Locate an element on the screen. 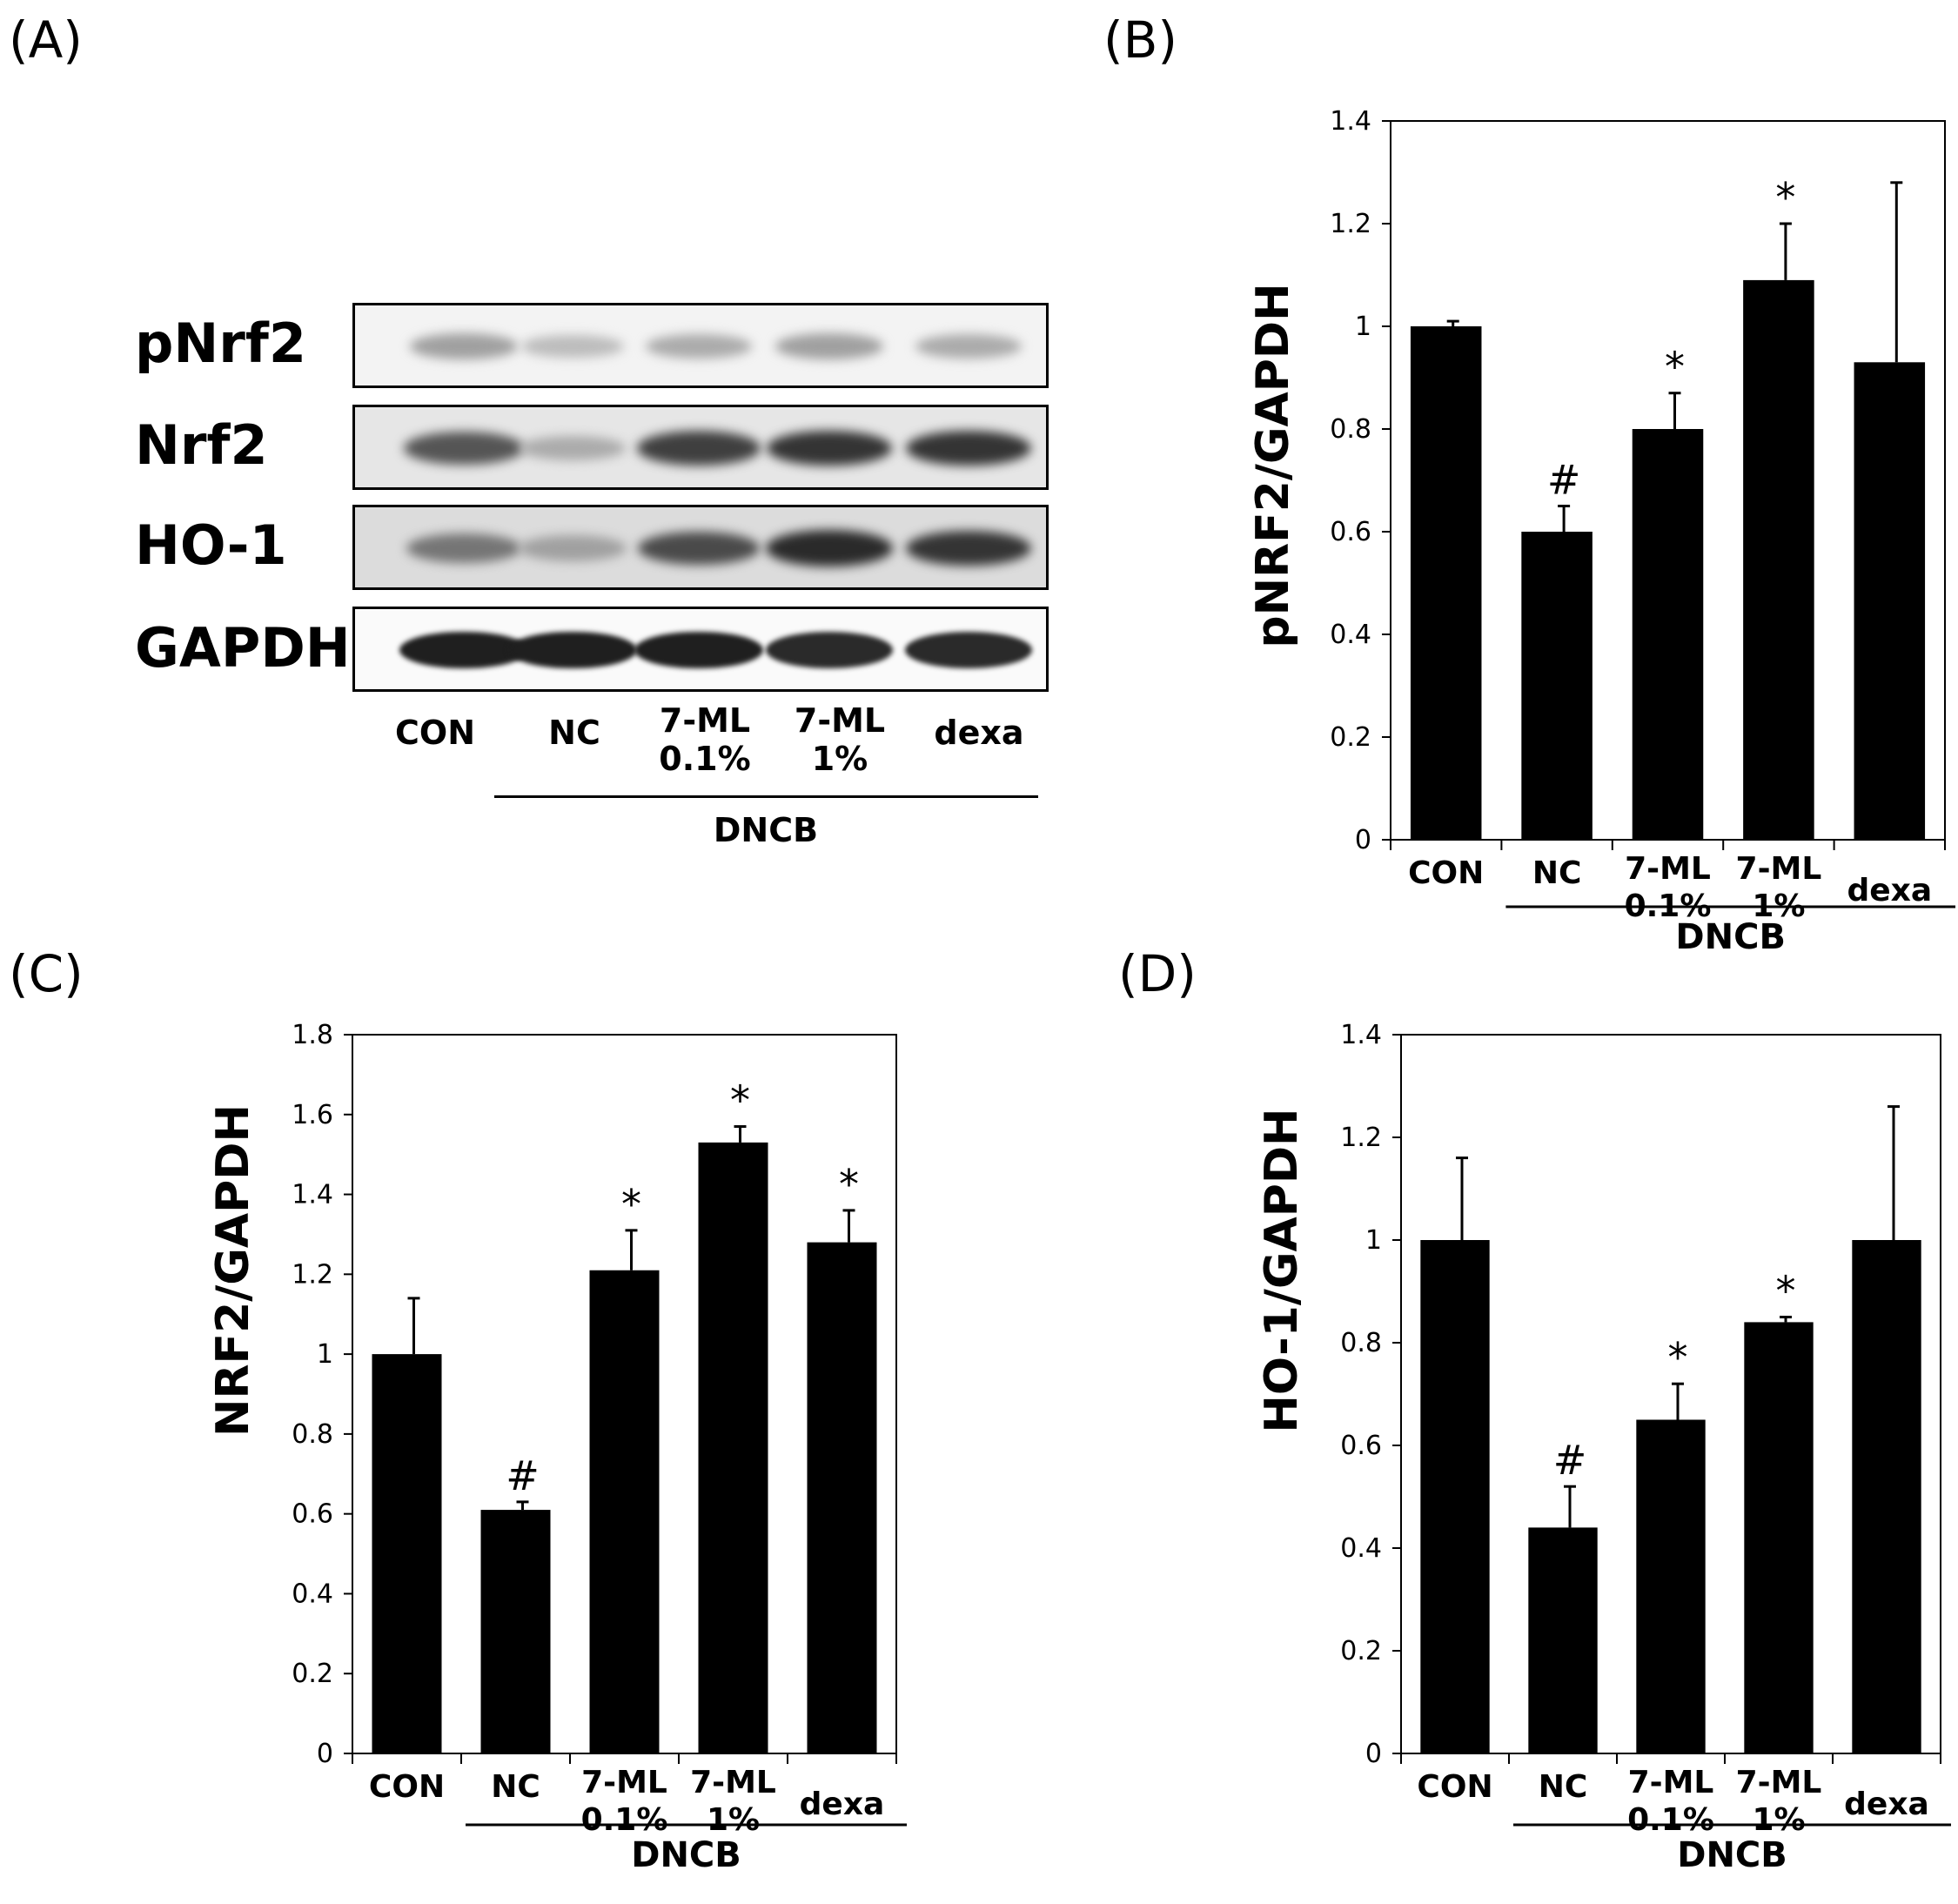 The height and width of the screenshot is (1904, 1958). blot-row-label: HO-1 is located at coordinates (211, 545).